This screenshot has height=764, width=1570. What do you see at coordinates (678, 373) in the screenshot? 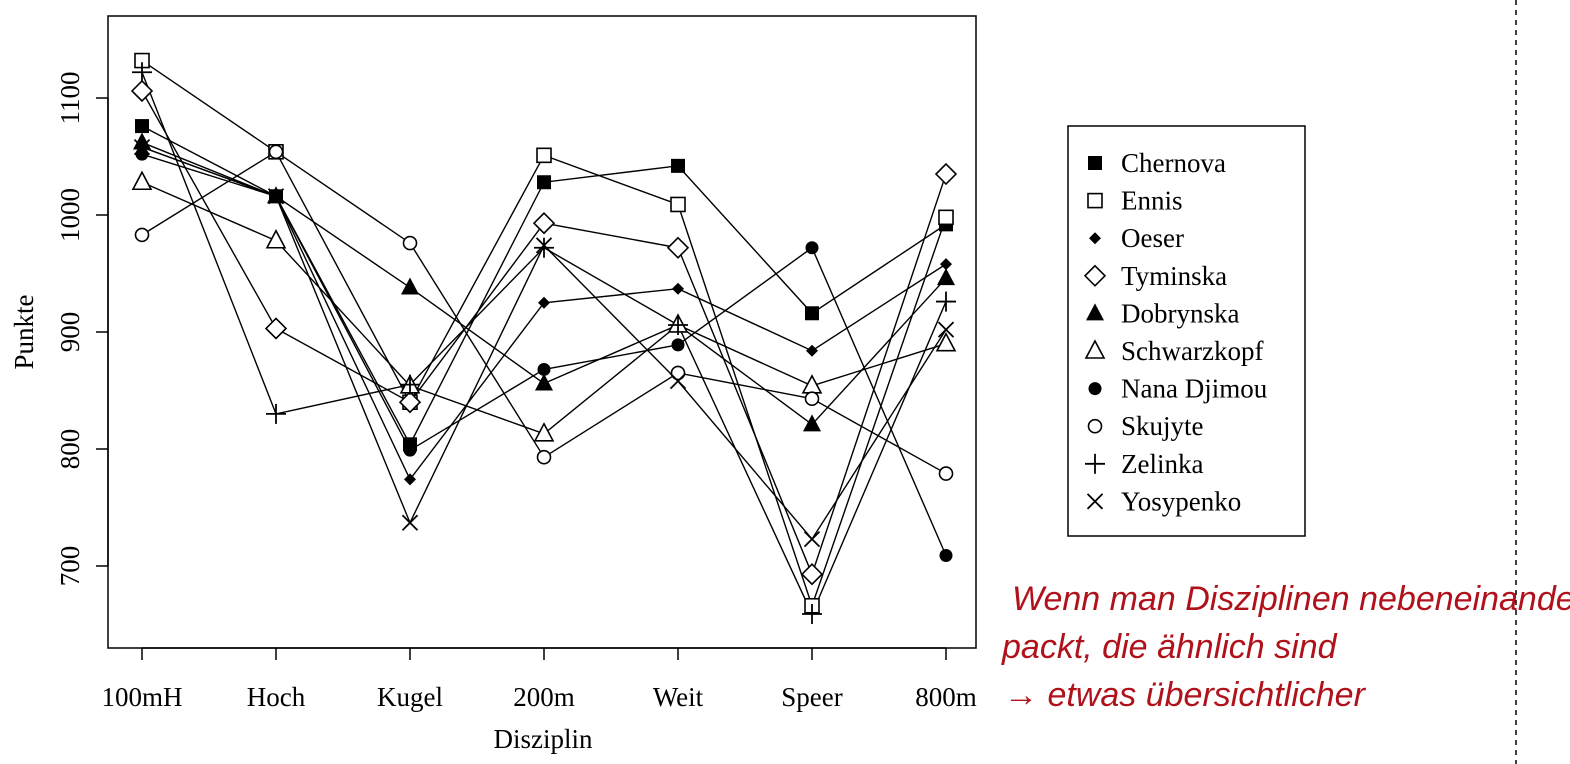
I see `point-skujyte-weit` at bounding box center [678, 373].